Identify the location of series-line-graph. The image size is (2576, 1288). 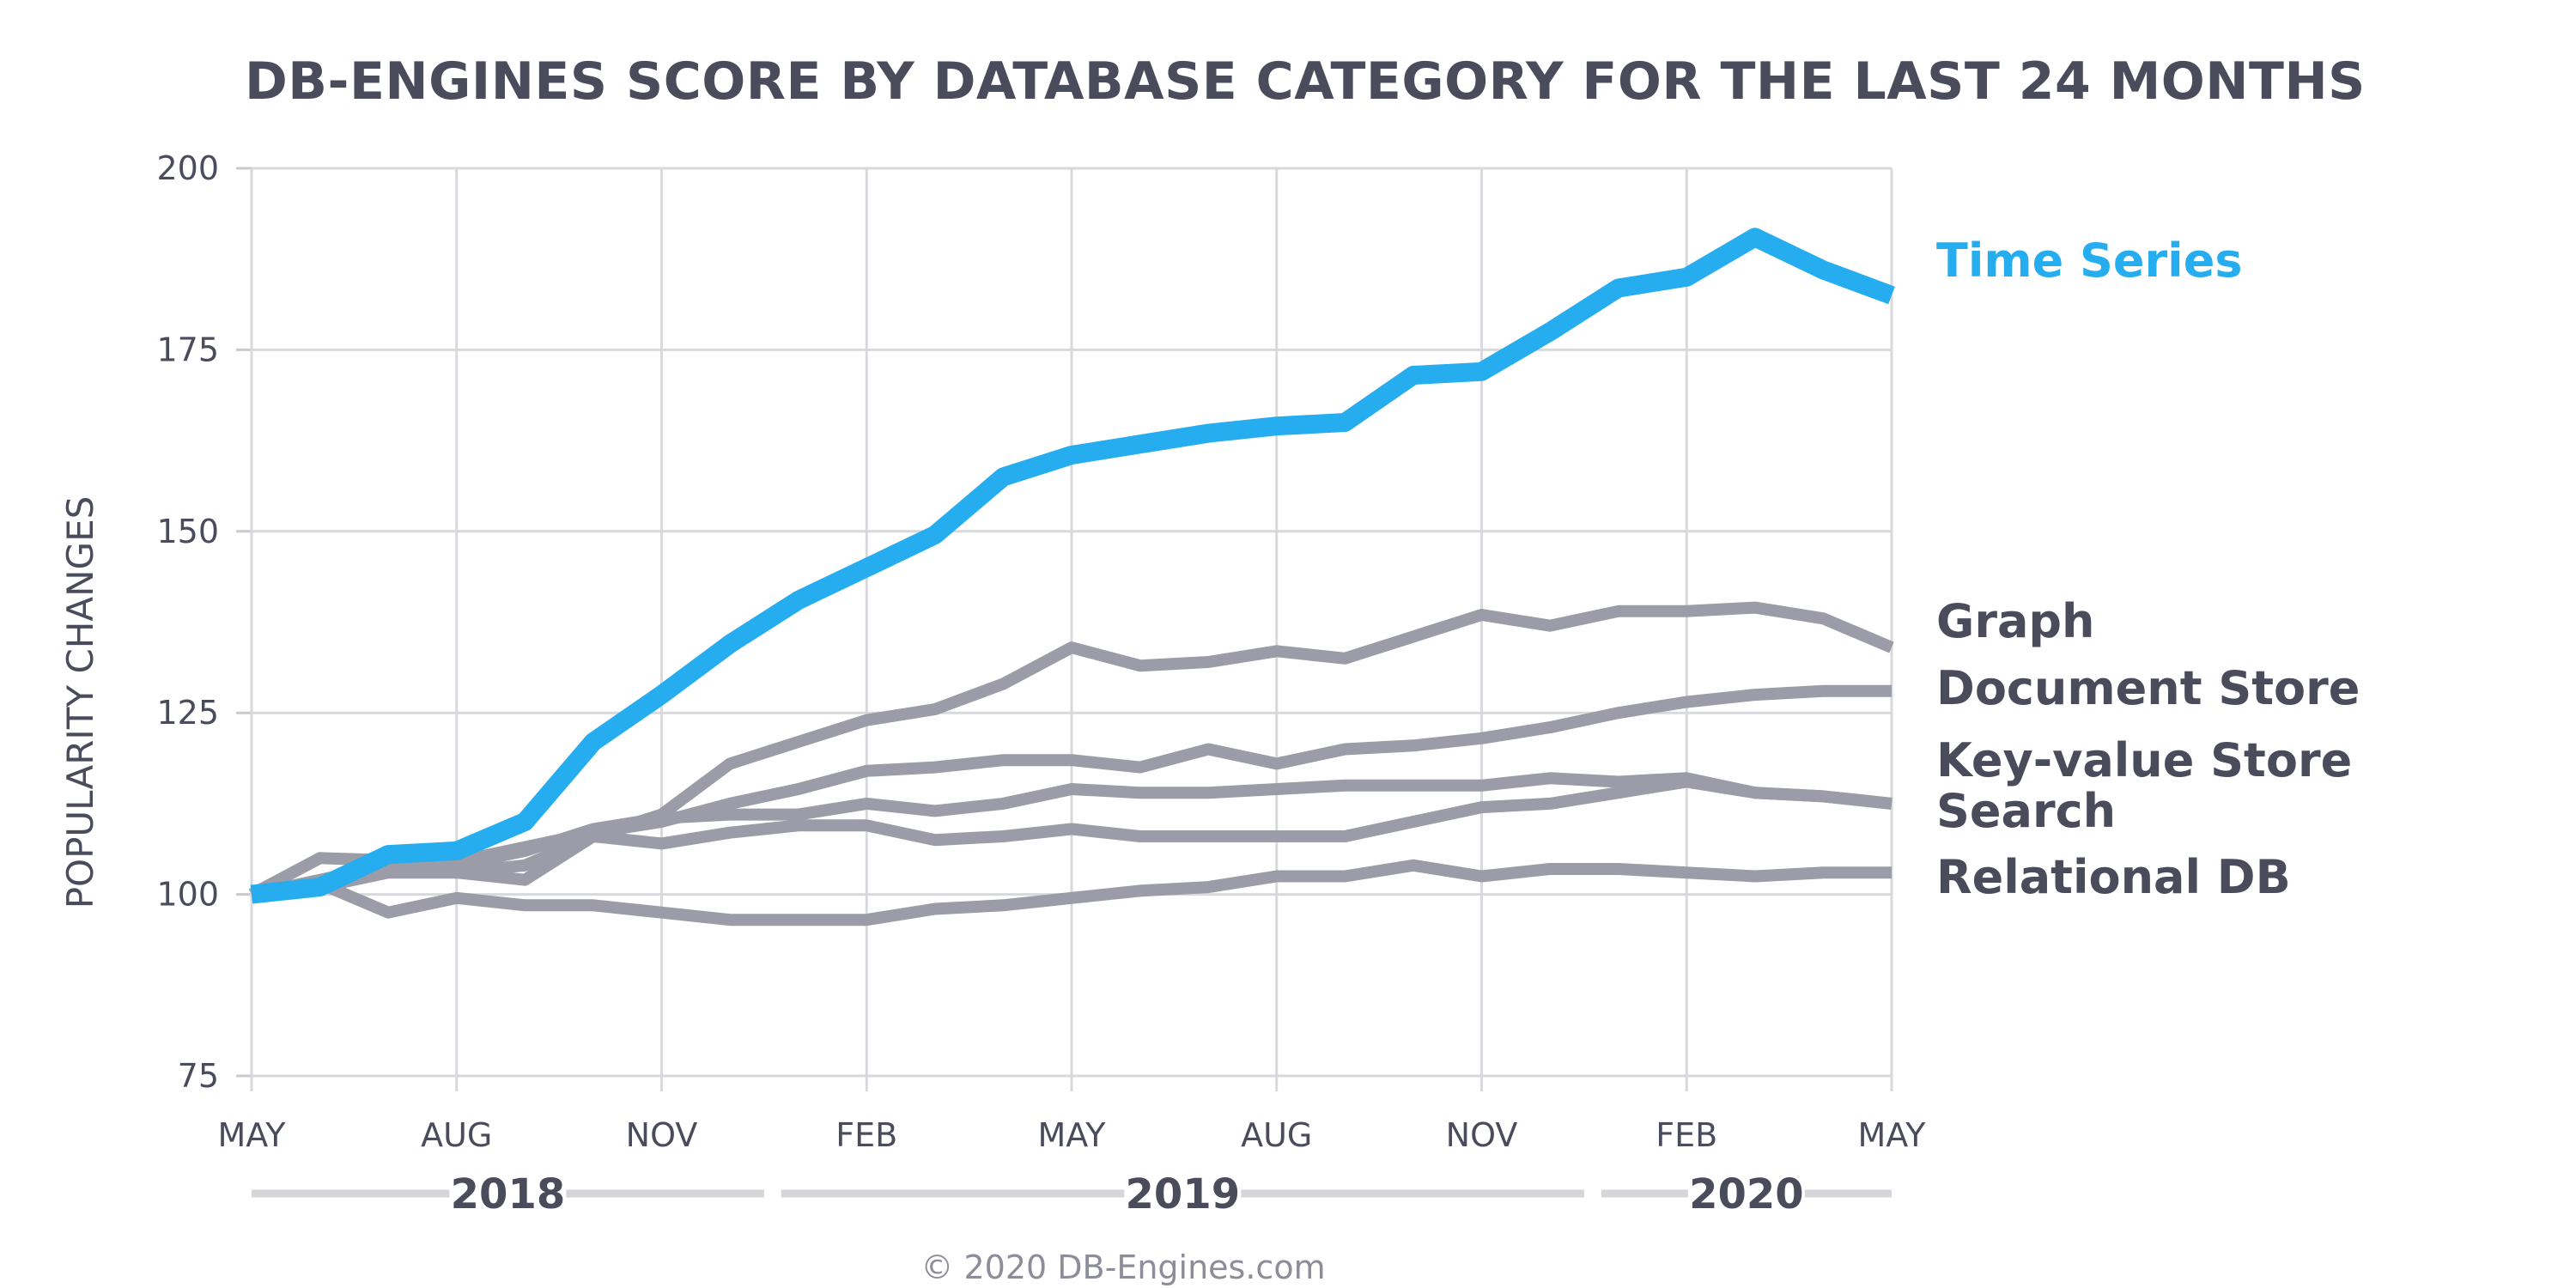
(1071, 750).